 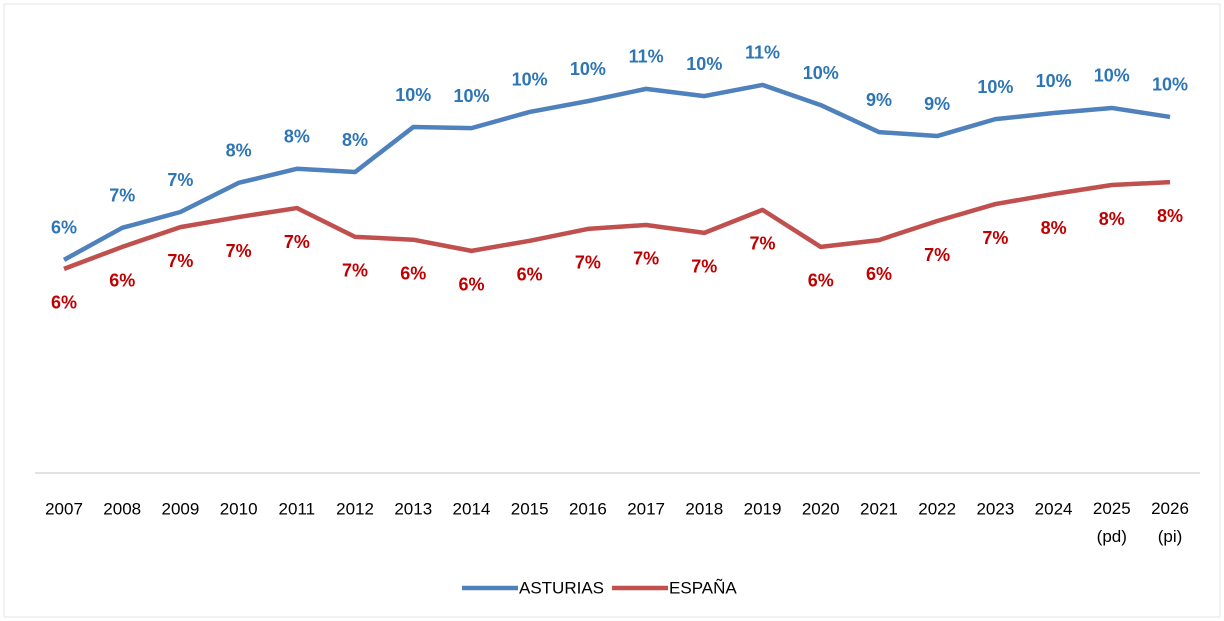 What do you see at coordinates (181, 508) in the screenshot?
I see `x-tick-label: 2009` at bounding box center [181, 508].